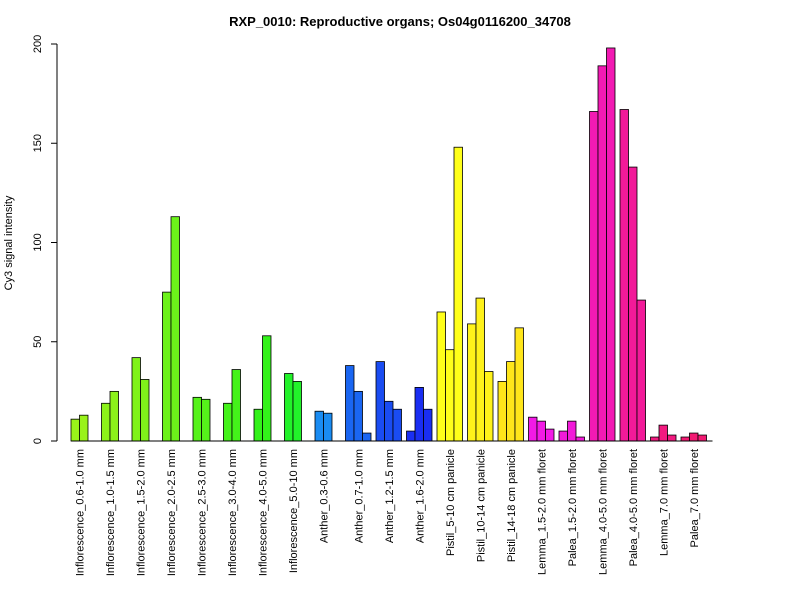 This screenshot has width=800, height=600. I want to click on y-tick-label: 200, so click(38, 44).